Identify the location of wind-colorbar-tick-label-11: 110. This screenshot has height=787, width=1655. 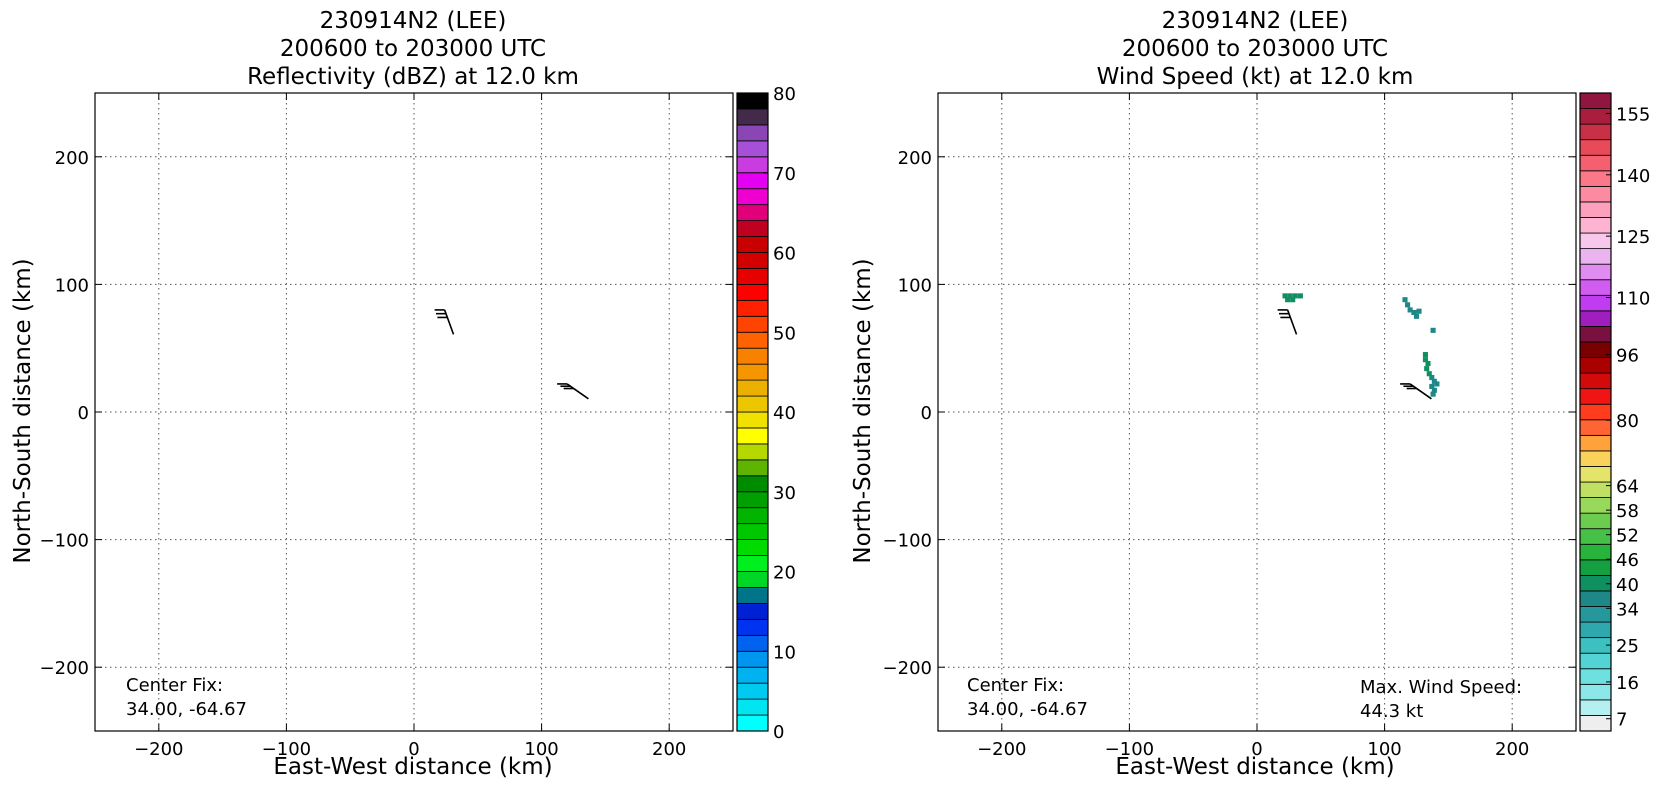
(1633, 298).